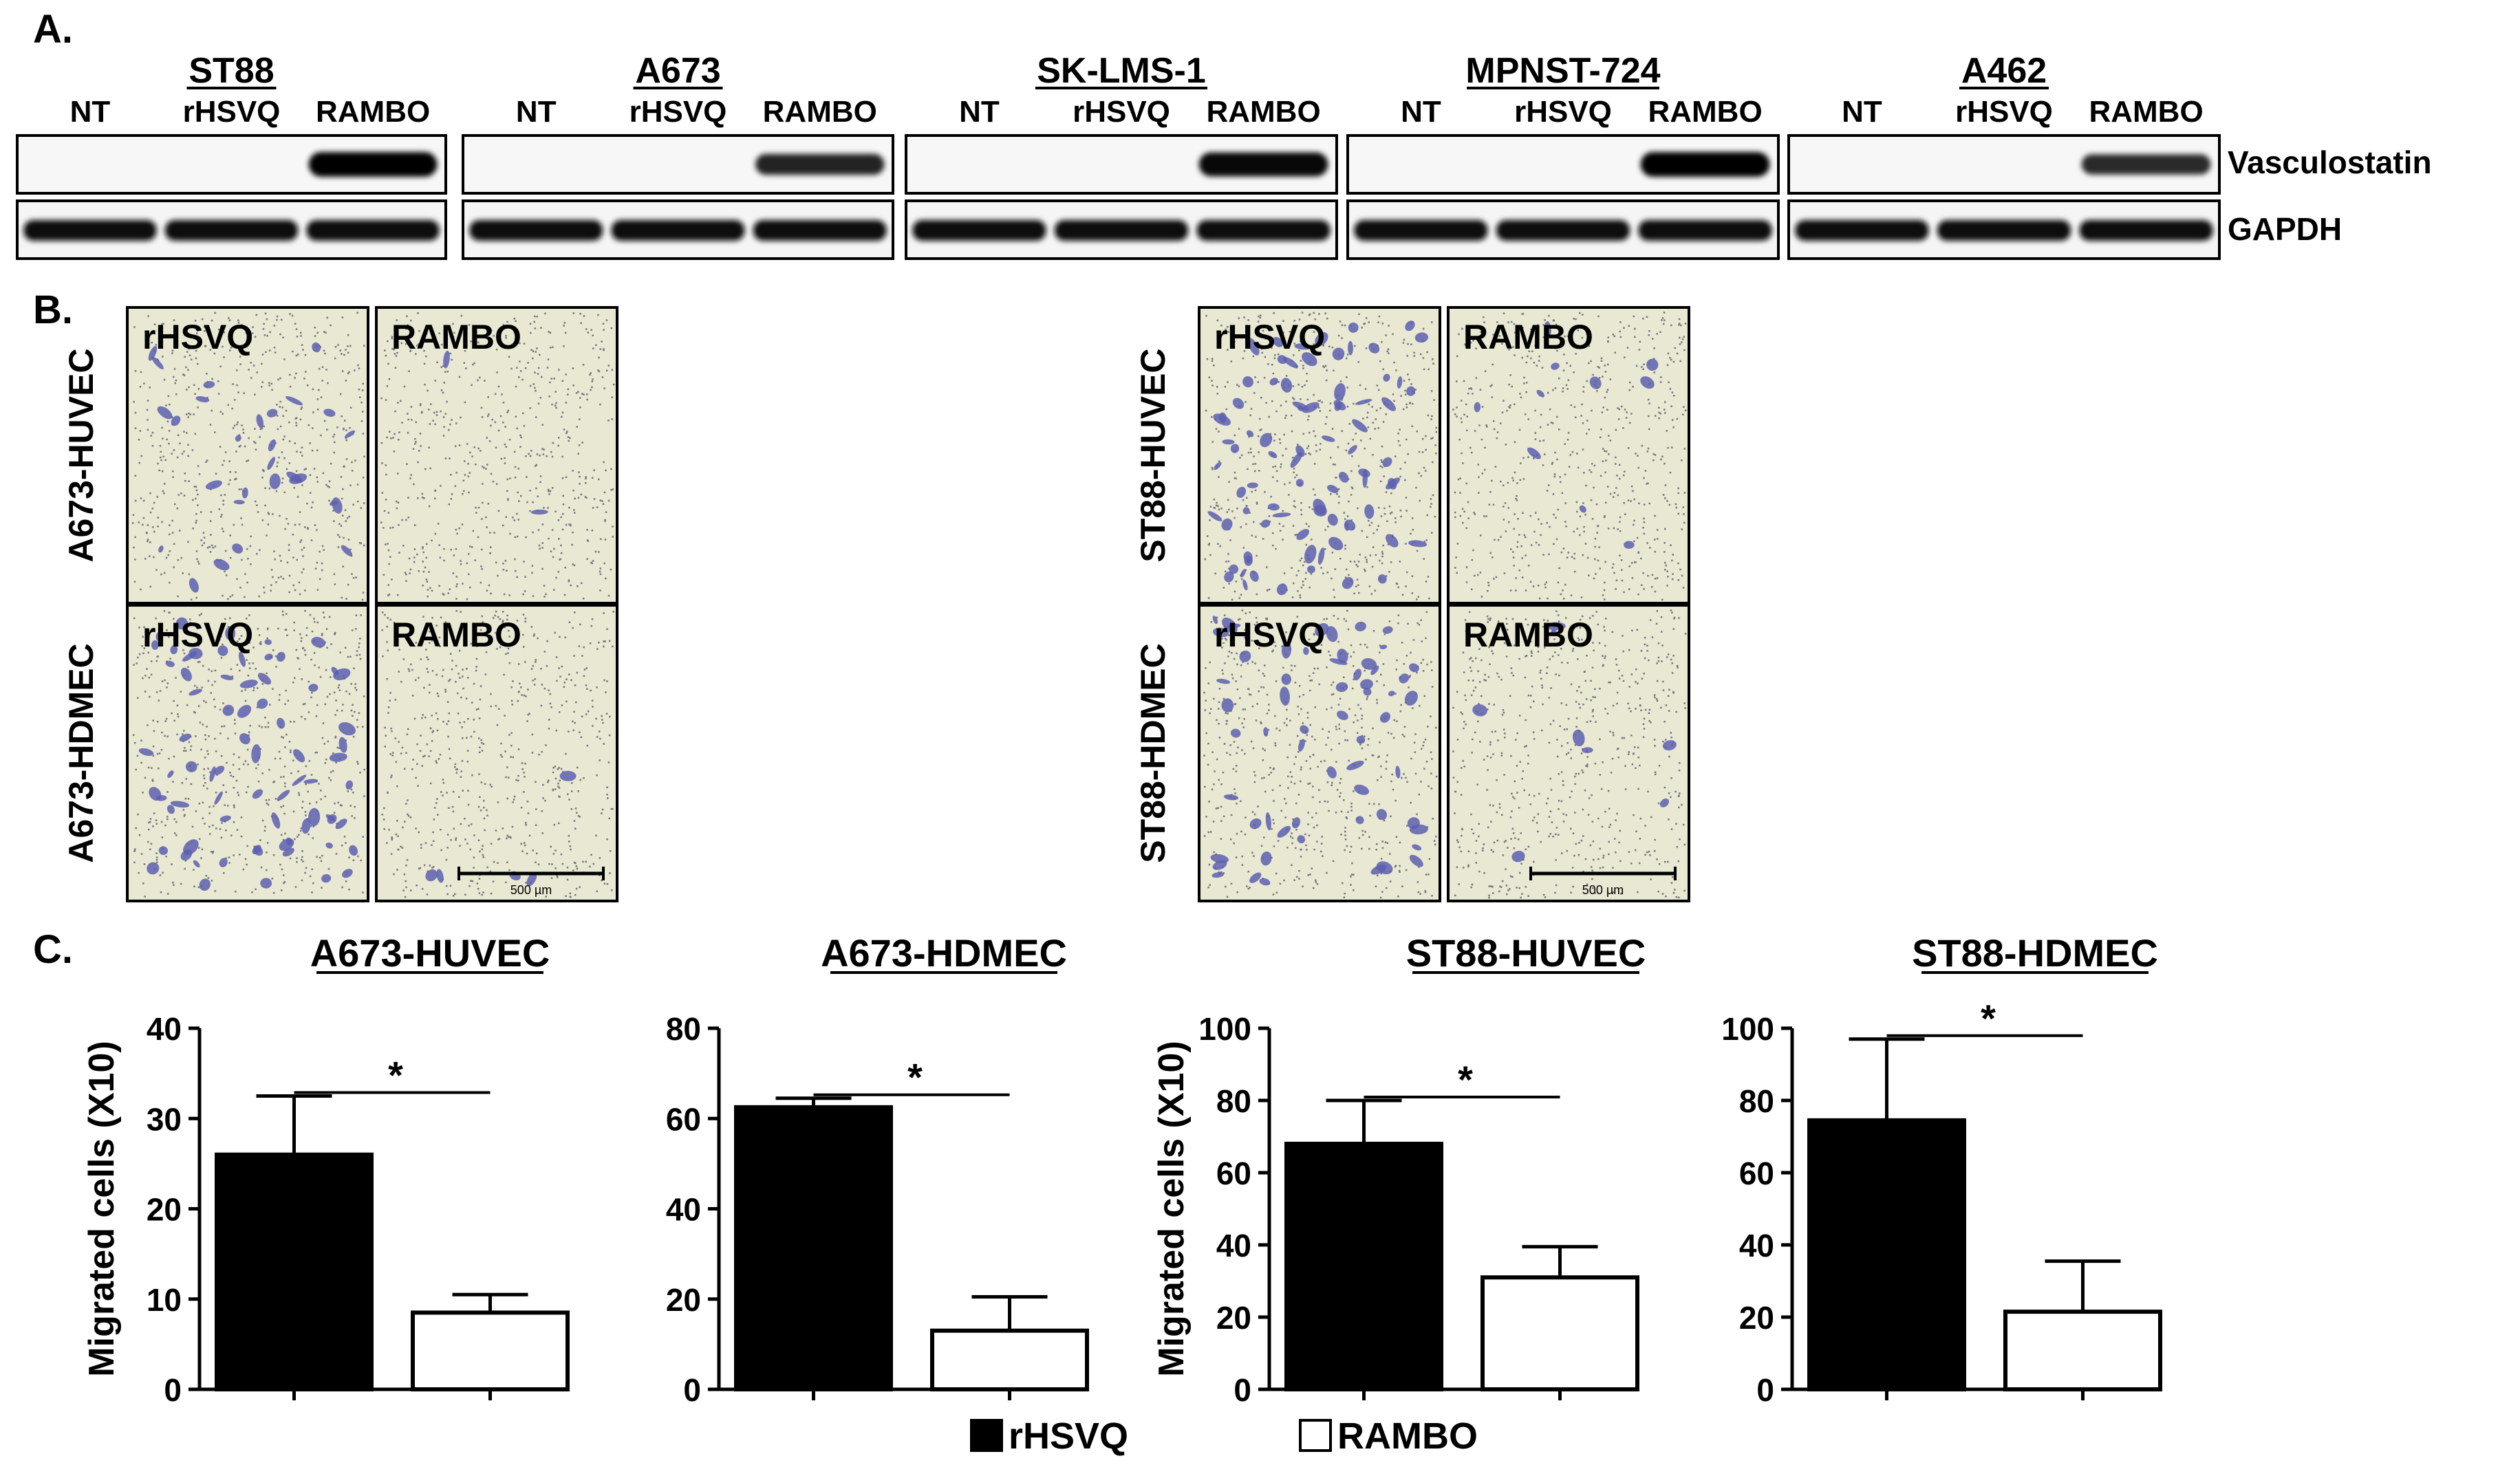 Image resolution: width=2520 pixels, height=1465 pixels. What do you see at coordinates (2004, 71) in the screenshot?
I see `blot-cell-line-label: A462` at bounding box center [2004, 71].